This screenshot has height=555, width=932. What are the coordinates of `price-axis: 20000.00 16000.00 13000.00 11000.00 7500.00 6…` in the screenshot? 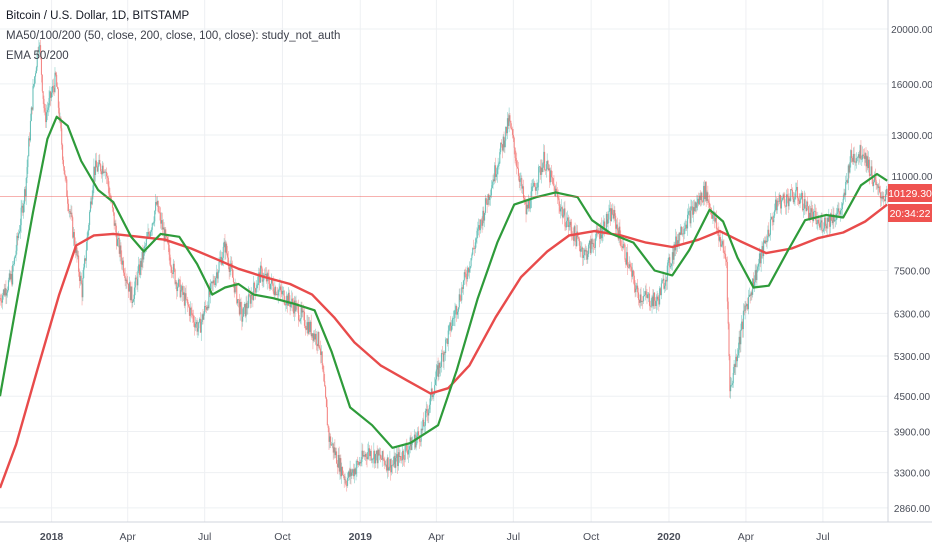 It's located at (911, 270).